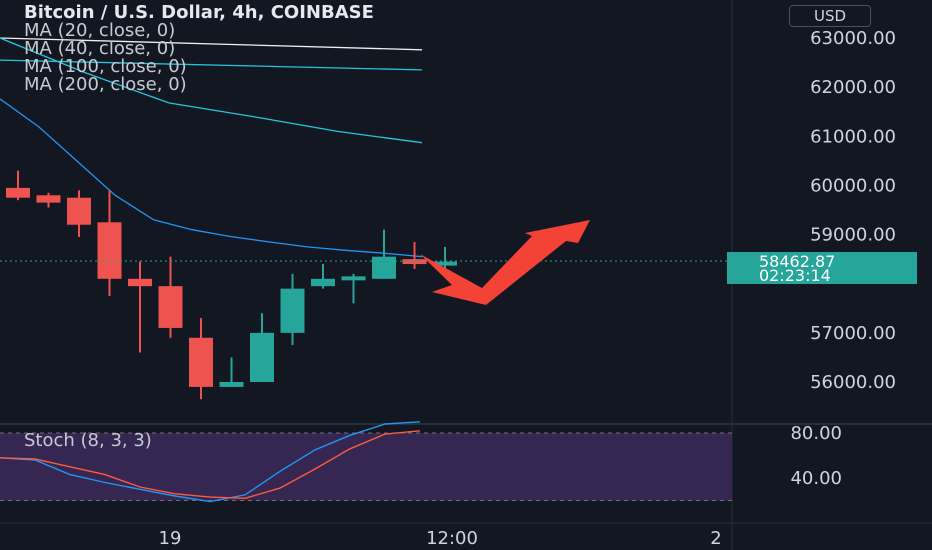 This screenshot has height=550, width=932. I want to click on stoch-label: Stoch (8, 3, 3), so click(88, 440).